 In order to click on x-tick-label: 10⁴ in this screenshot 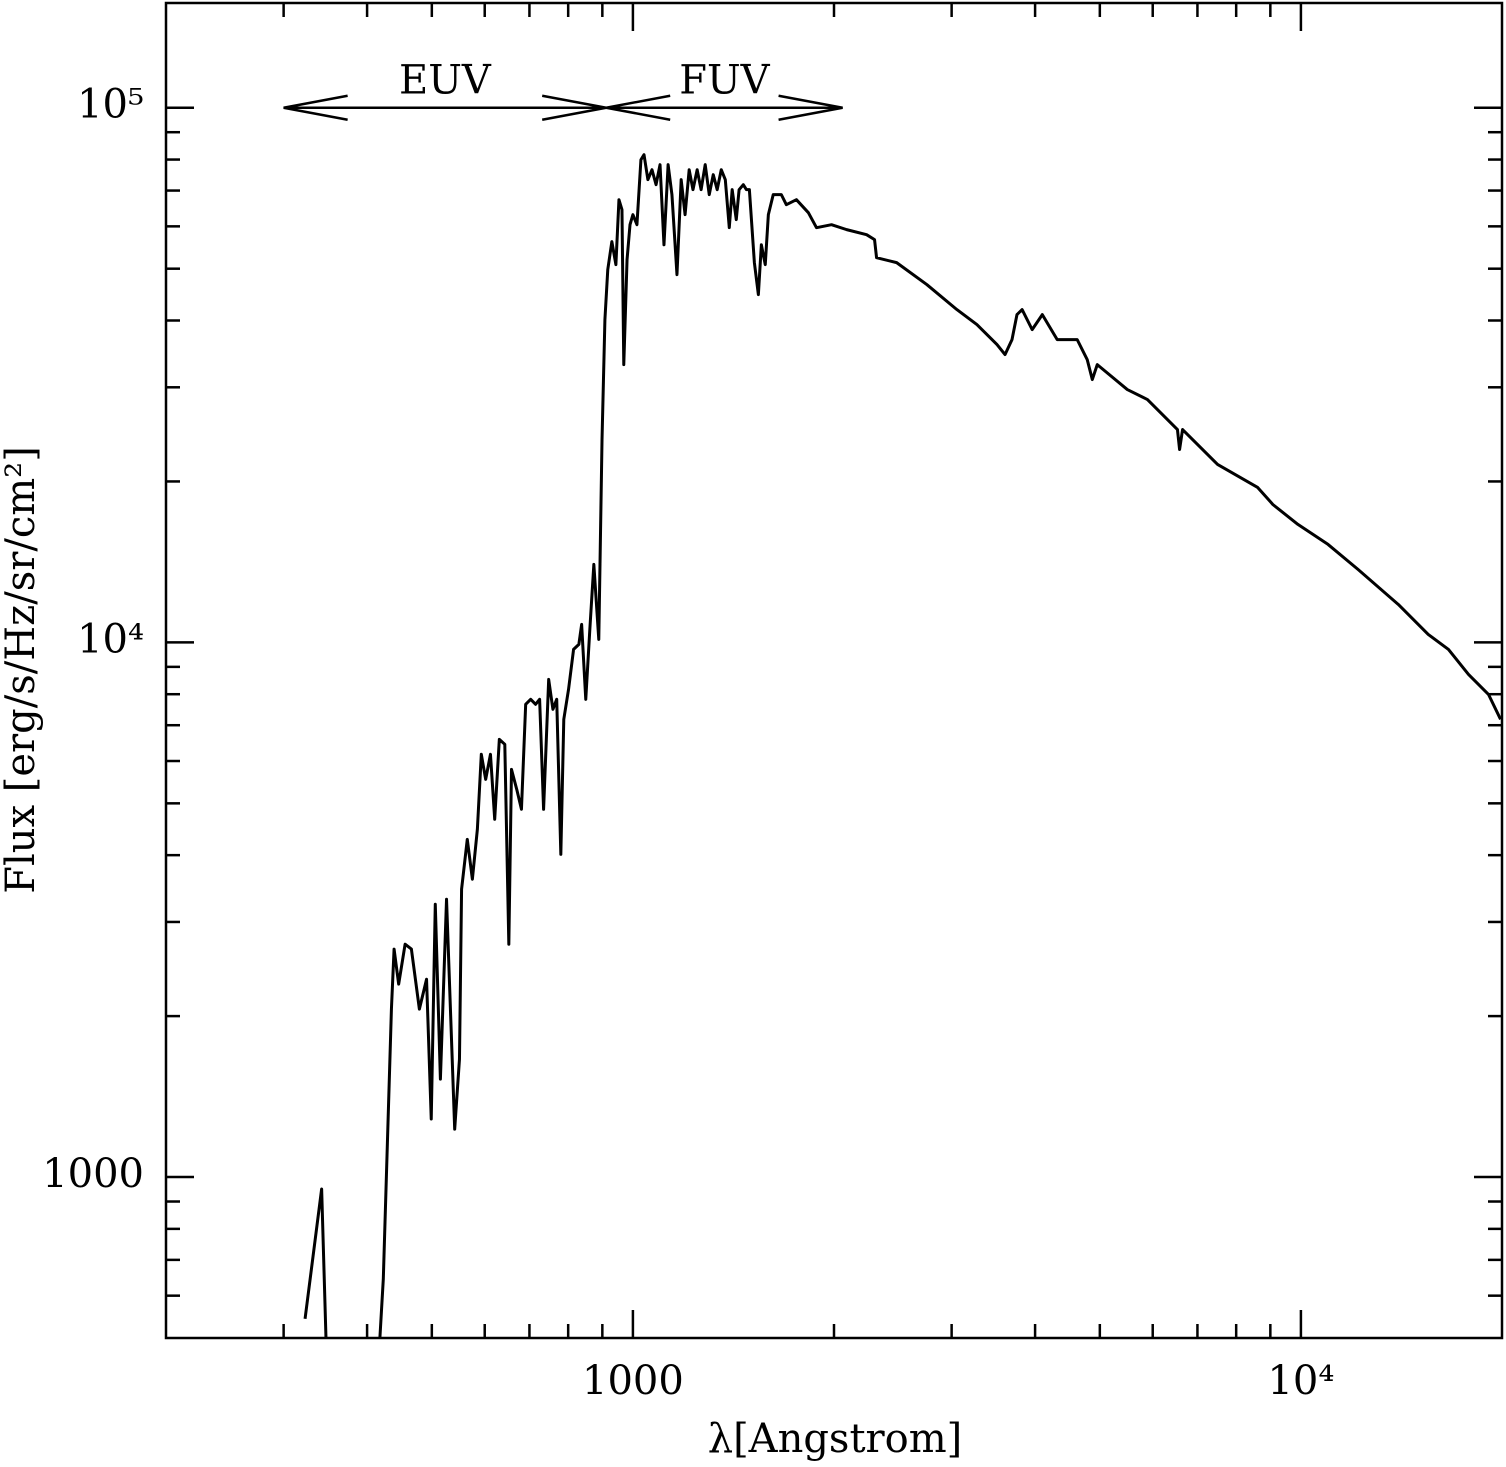, I will do `click(1300, 1381)`.